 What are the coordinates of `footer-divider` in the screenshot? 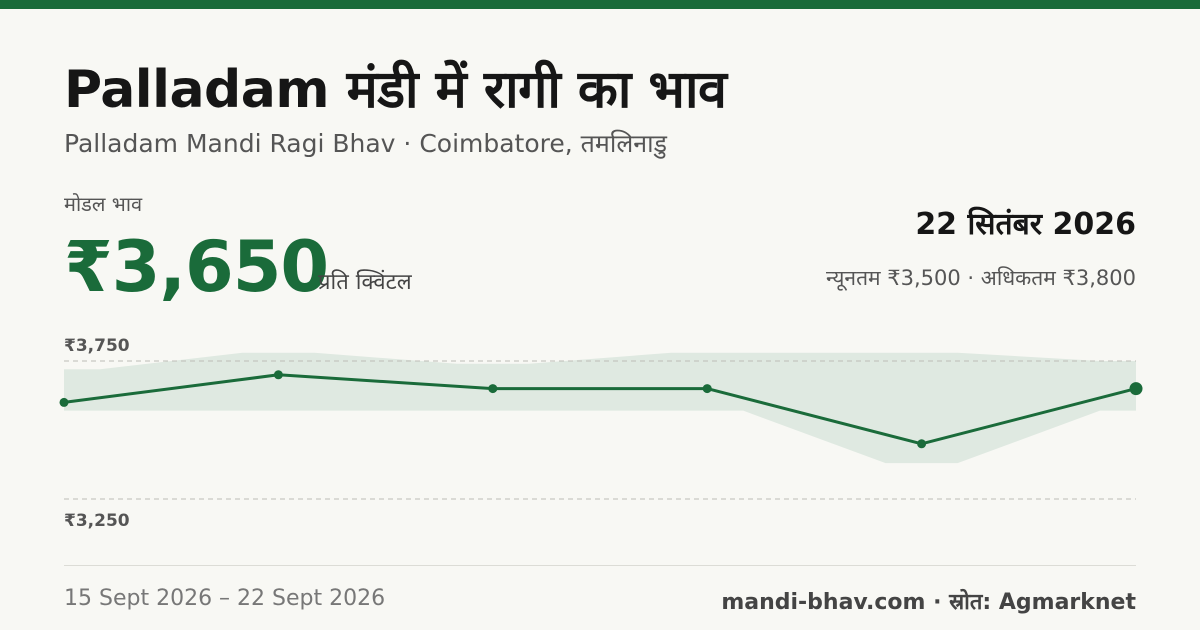 It's located at (600, 565).